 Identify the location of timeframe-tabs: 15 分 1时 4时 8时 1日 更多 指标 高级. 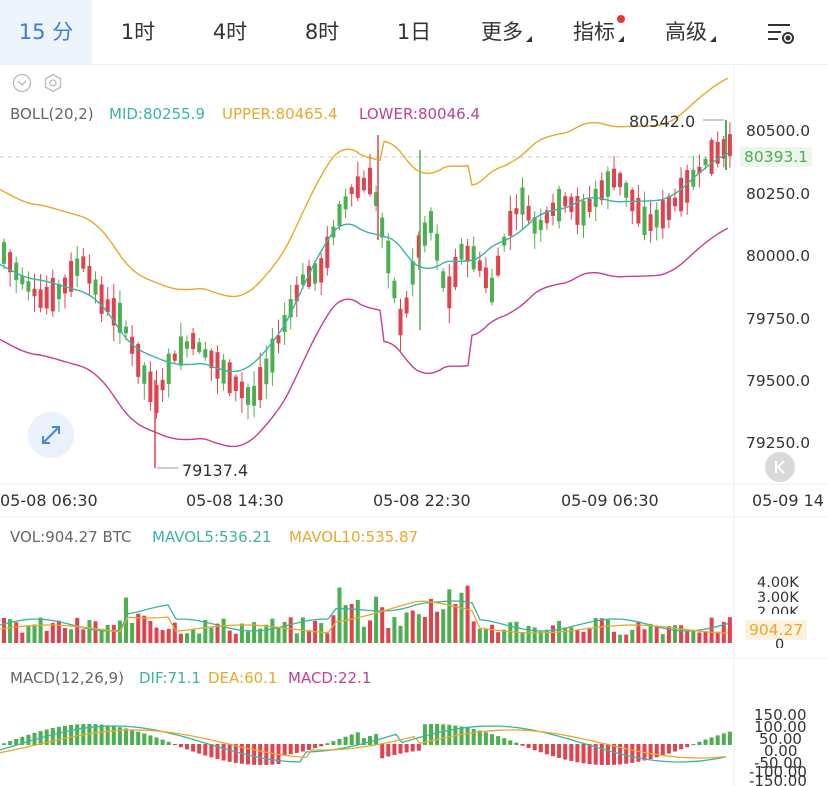
(414, 32).